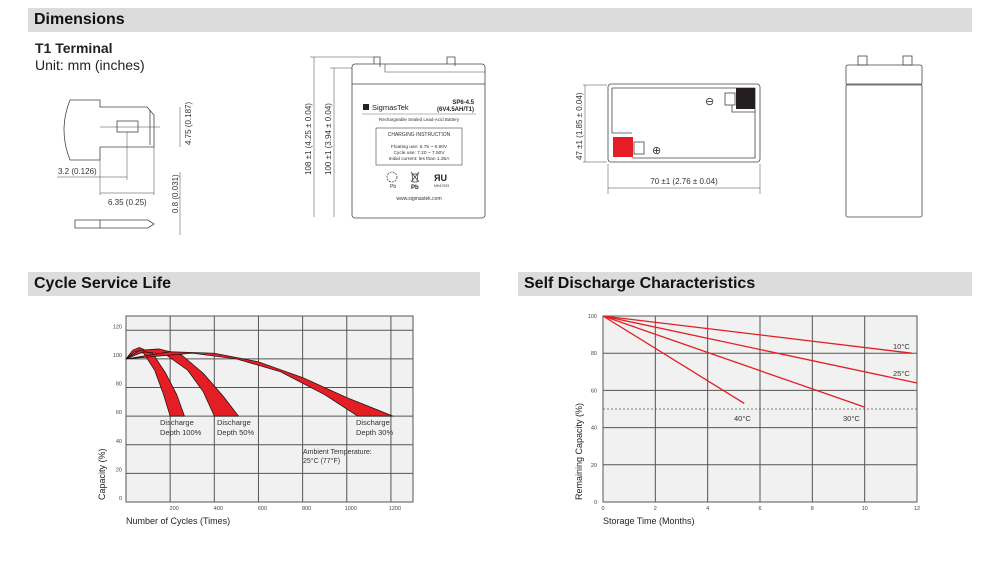  Describe the element at coordinates (707, 509) in the screenshot. I see `x-tick-label: 4` at that location.